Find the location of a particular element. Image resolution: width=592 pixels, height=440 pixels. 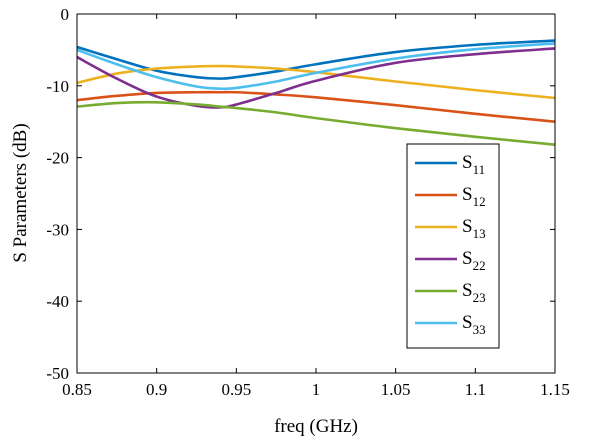

y-tick-label: -50 is located at coordinates (57, 373).